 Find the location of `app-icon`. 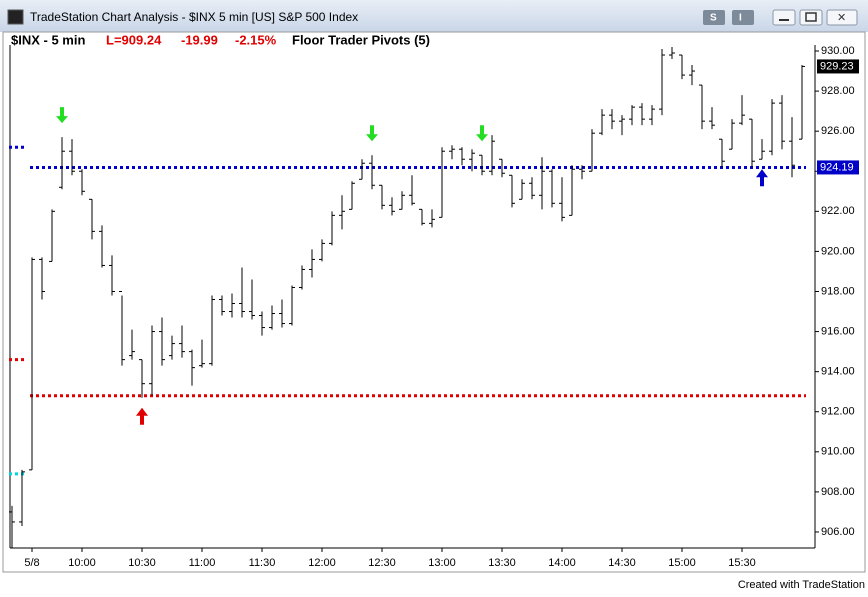

app-icon is located at coordinates (15, 17).